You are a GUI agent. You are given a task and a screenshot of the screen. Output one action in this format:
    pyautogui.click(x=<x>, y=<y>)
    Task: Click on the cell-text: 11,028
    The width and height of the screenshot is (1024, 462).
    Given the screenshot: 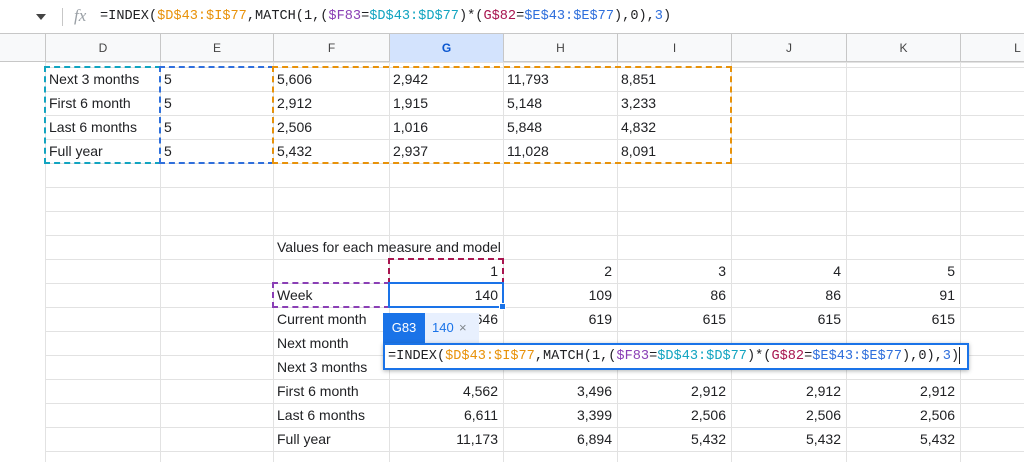 What is the action you would take?
    pyautogui.click(x=528, y=151)
    